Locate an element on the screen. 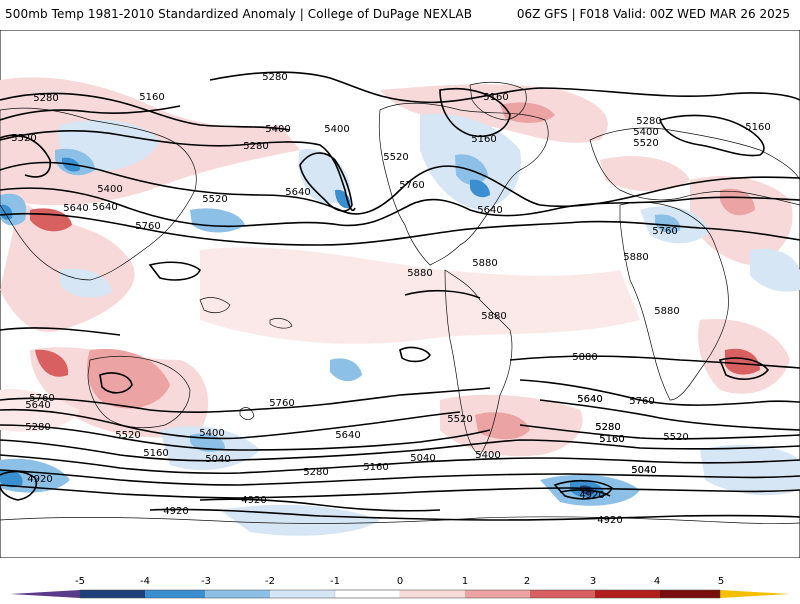 Image resolution: width=800 pixels, height=604 pixels. asia-coast is located at coordinates (98, 194).